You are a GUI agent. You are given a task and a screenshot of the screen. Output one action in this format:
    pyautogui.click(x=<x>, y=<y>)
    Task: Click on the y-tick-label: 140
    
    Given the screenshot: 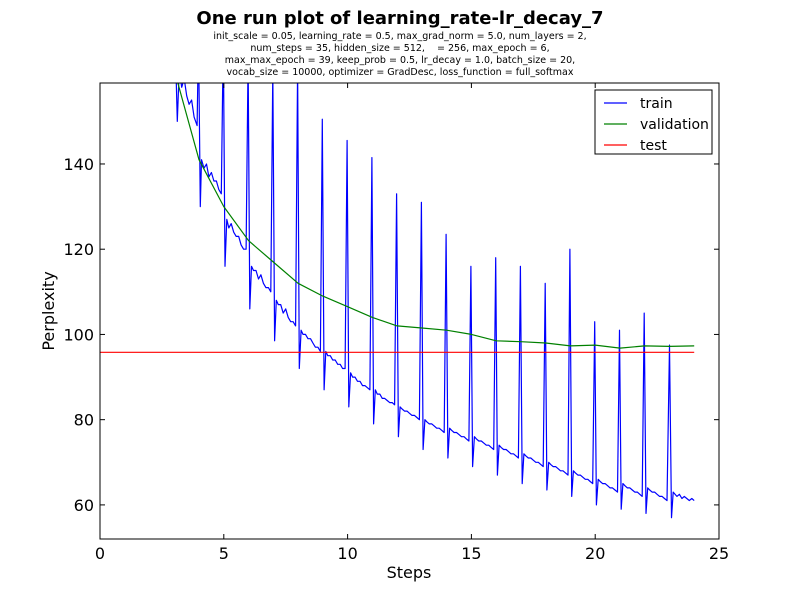 What is the action you would take?
    pyautogui.click(x=78, y=164)
    